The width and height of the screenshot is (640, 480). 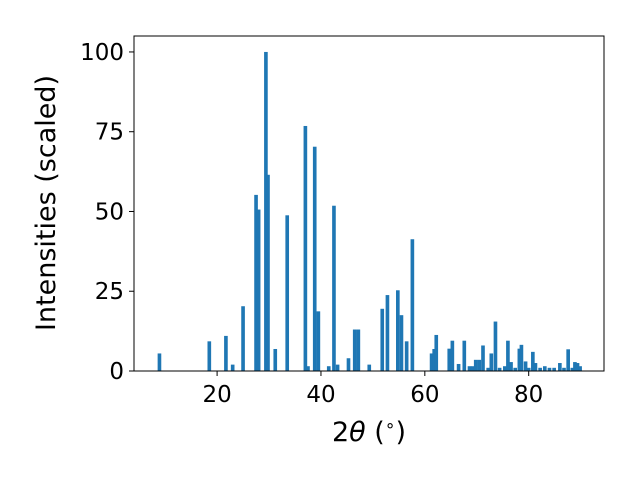 What do you see at coordinates (400, 432) in the screenshot?
I see `x-axis-label-part-4: )` at bounding box center [400, 432].